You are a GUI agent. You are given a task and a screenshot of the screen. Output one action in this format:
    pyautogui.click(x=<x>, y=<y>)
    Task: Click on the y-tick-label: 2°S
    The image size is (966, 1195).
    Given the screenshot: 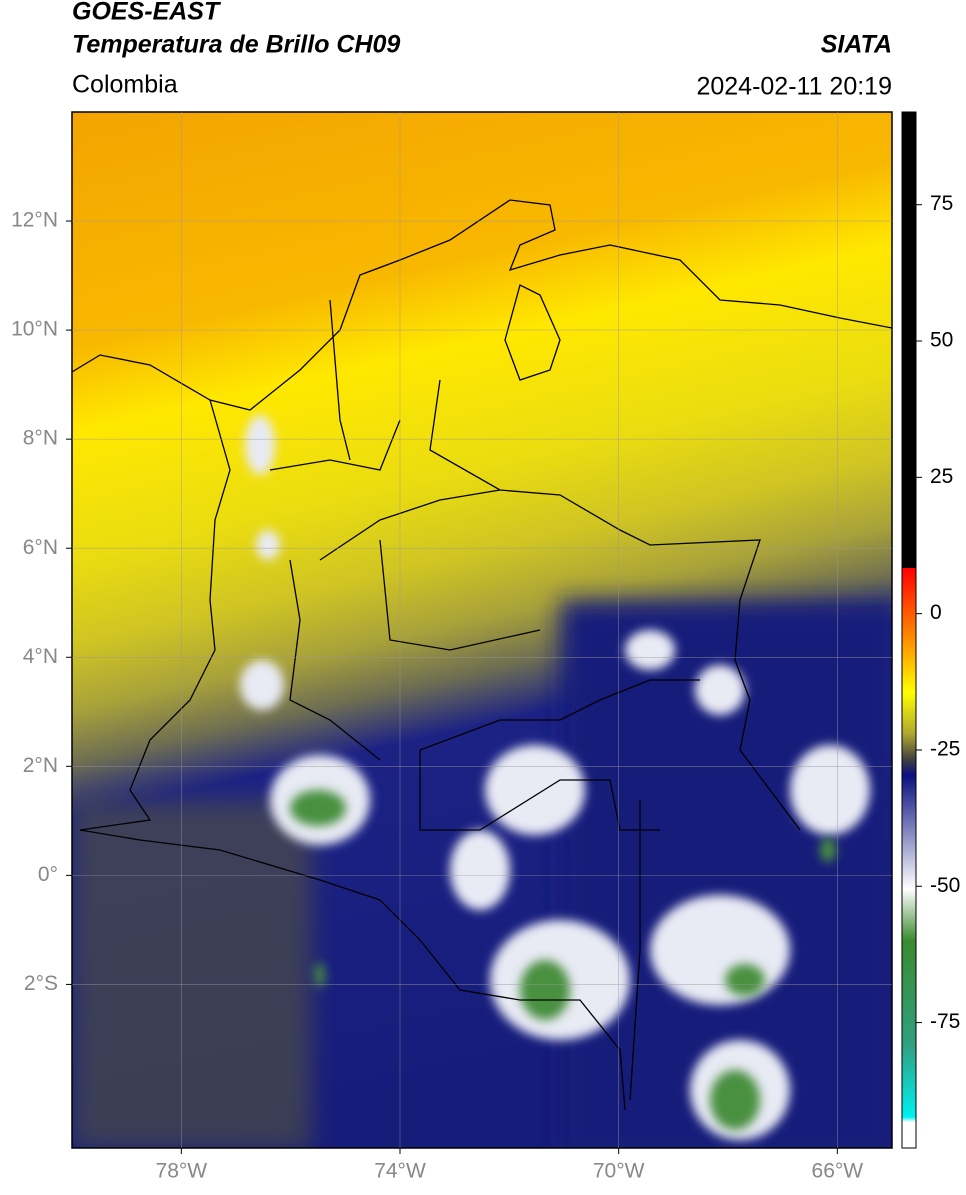 What is the action you would take?
    pyautogui.click(x=41, y=983)
    